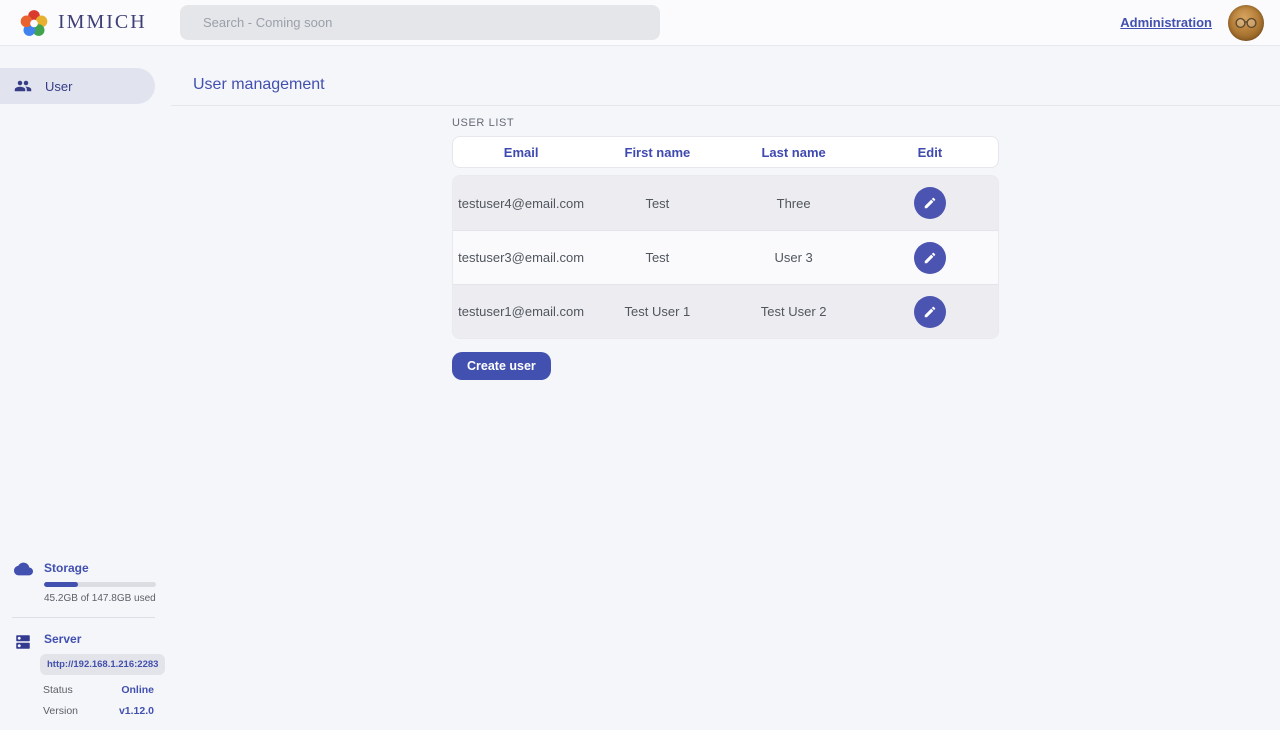 Image resolution: width=1280 pixels, height=730 pixels. I want to click on people-icon, so click(23, 86).